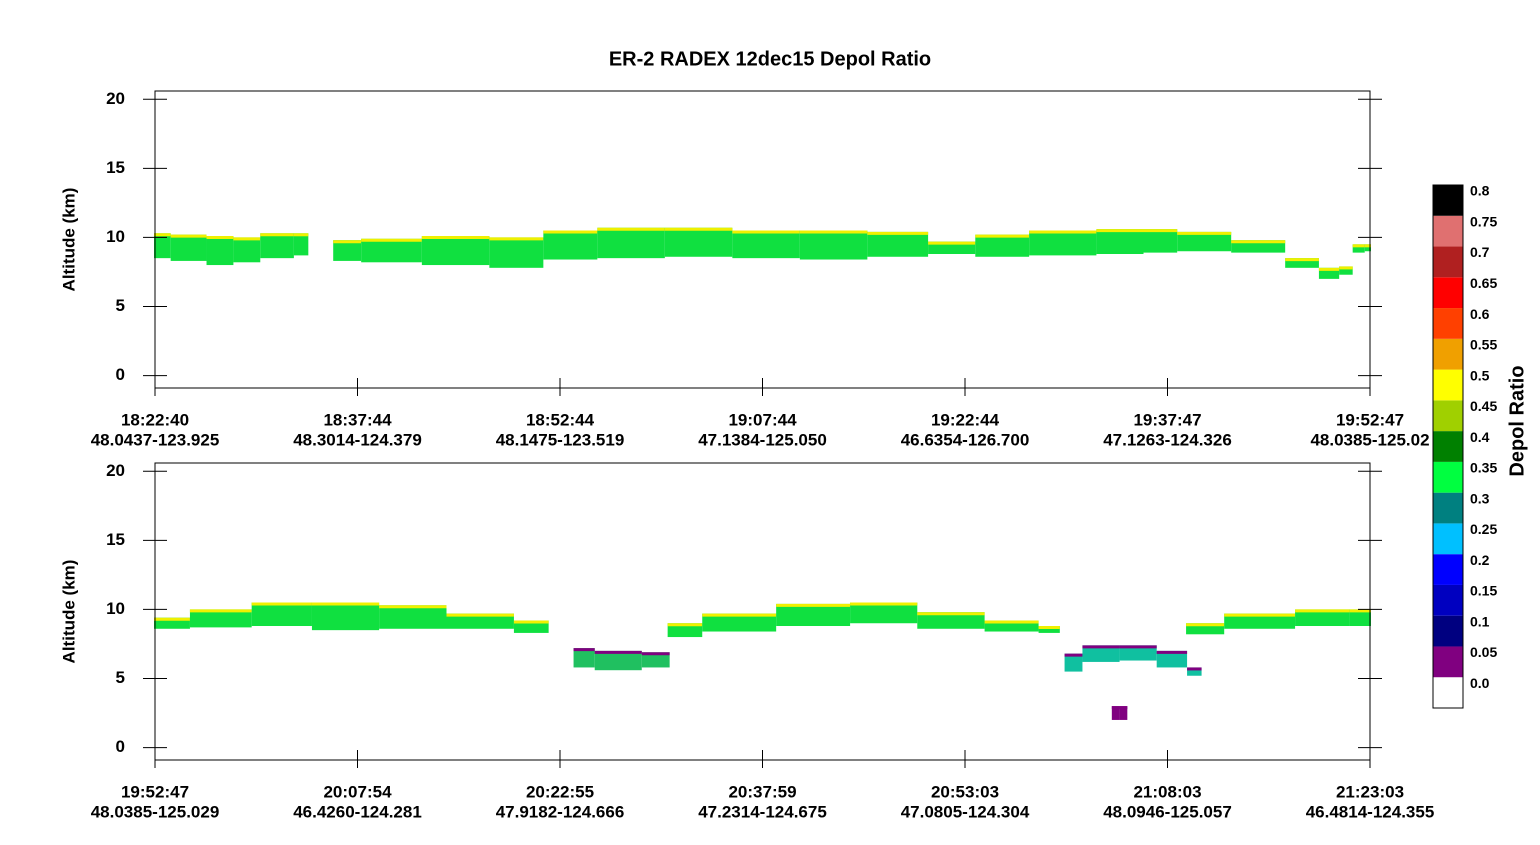 The width and height of the screenshot is (1540, 845). I want to click on x-tick-time: 18:37:44, so click(357, 419).